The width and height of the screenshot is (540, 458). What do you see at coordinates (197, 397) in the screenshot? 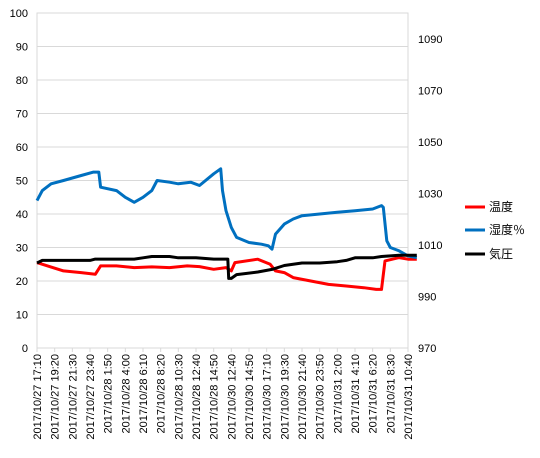
I see `x-tick-label: 2017/10/28 12:40` at bounding box center [197, 397].